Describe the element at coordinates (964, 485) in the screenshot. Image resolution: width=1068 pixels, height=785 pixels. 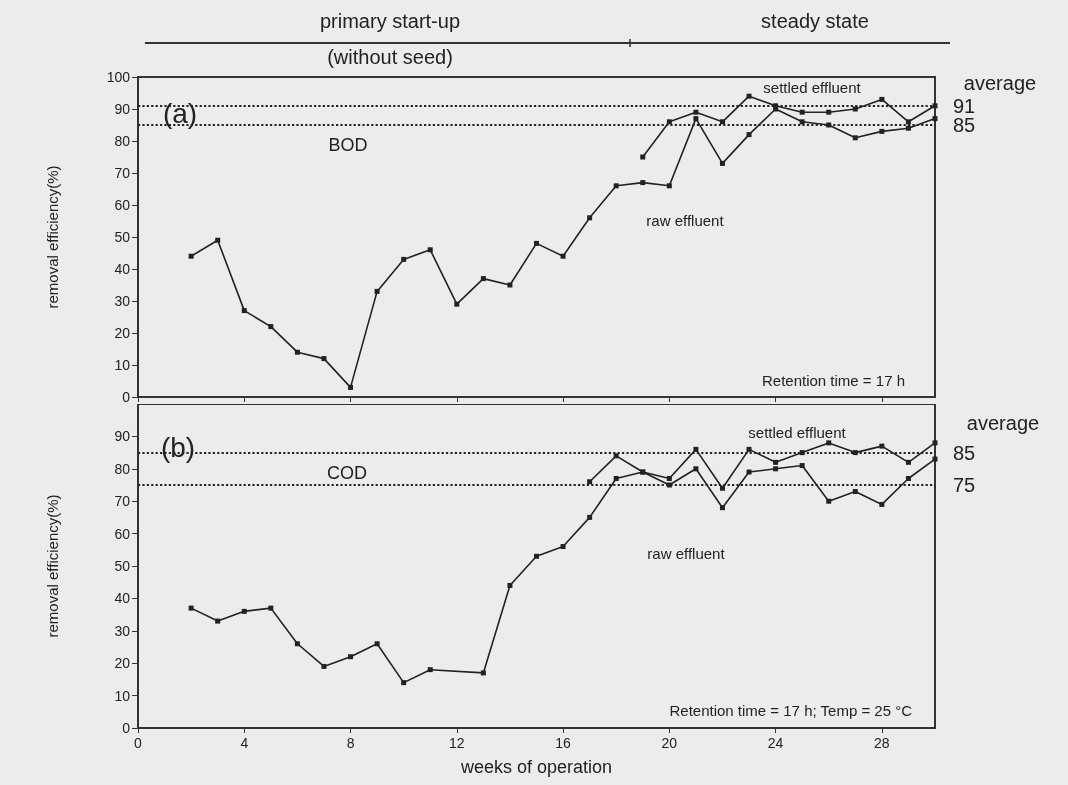
I see `ref-line-label: 75` at that location.